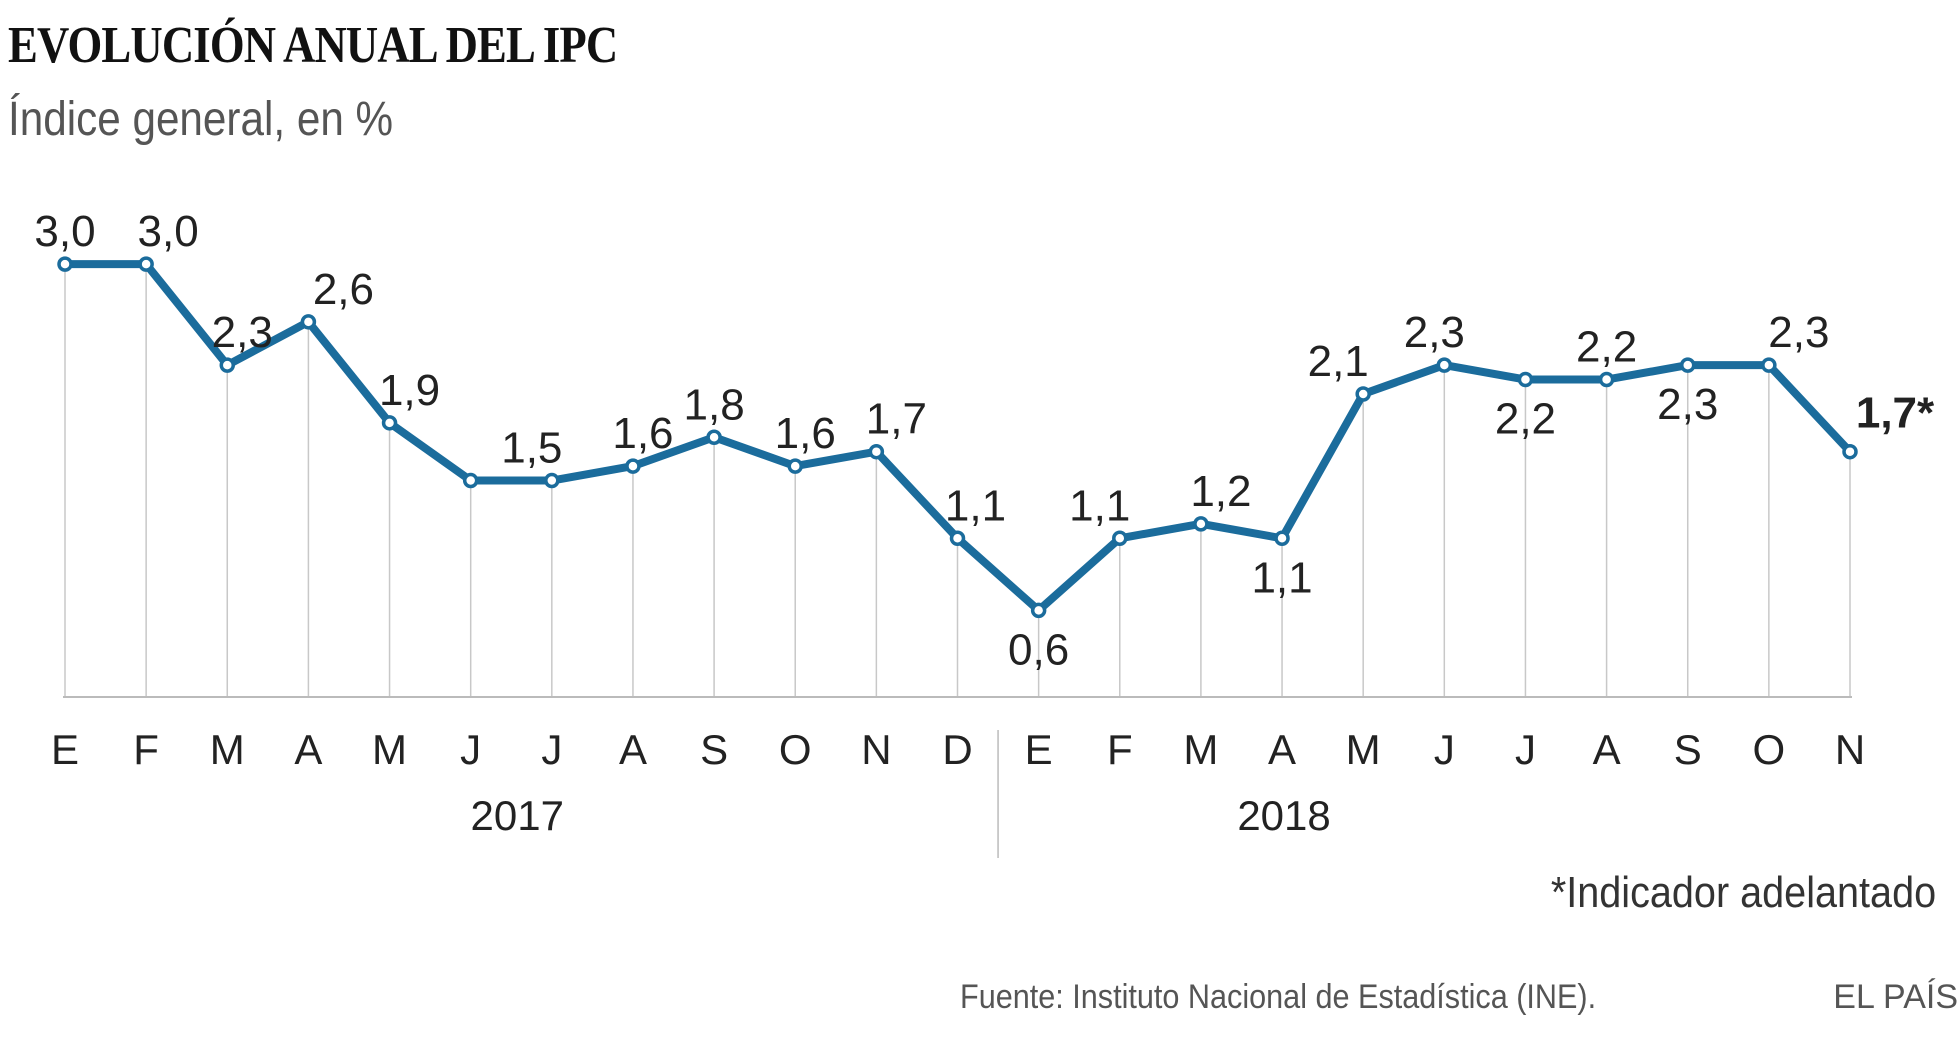  I want to click on chart-title: EVOLUCIÓN ANUAL DEL IPC, so click(313, 45).